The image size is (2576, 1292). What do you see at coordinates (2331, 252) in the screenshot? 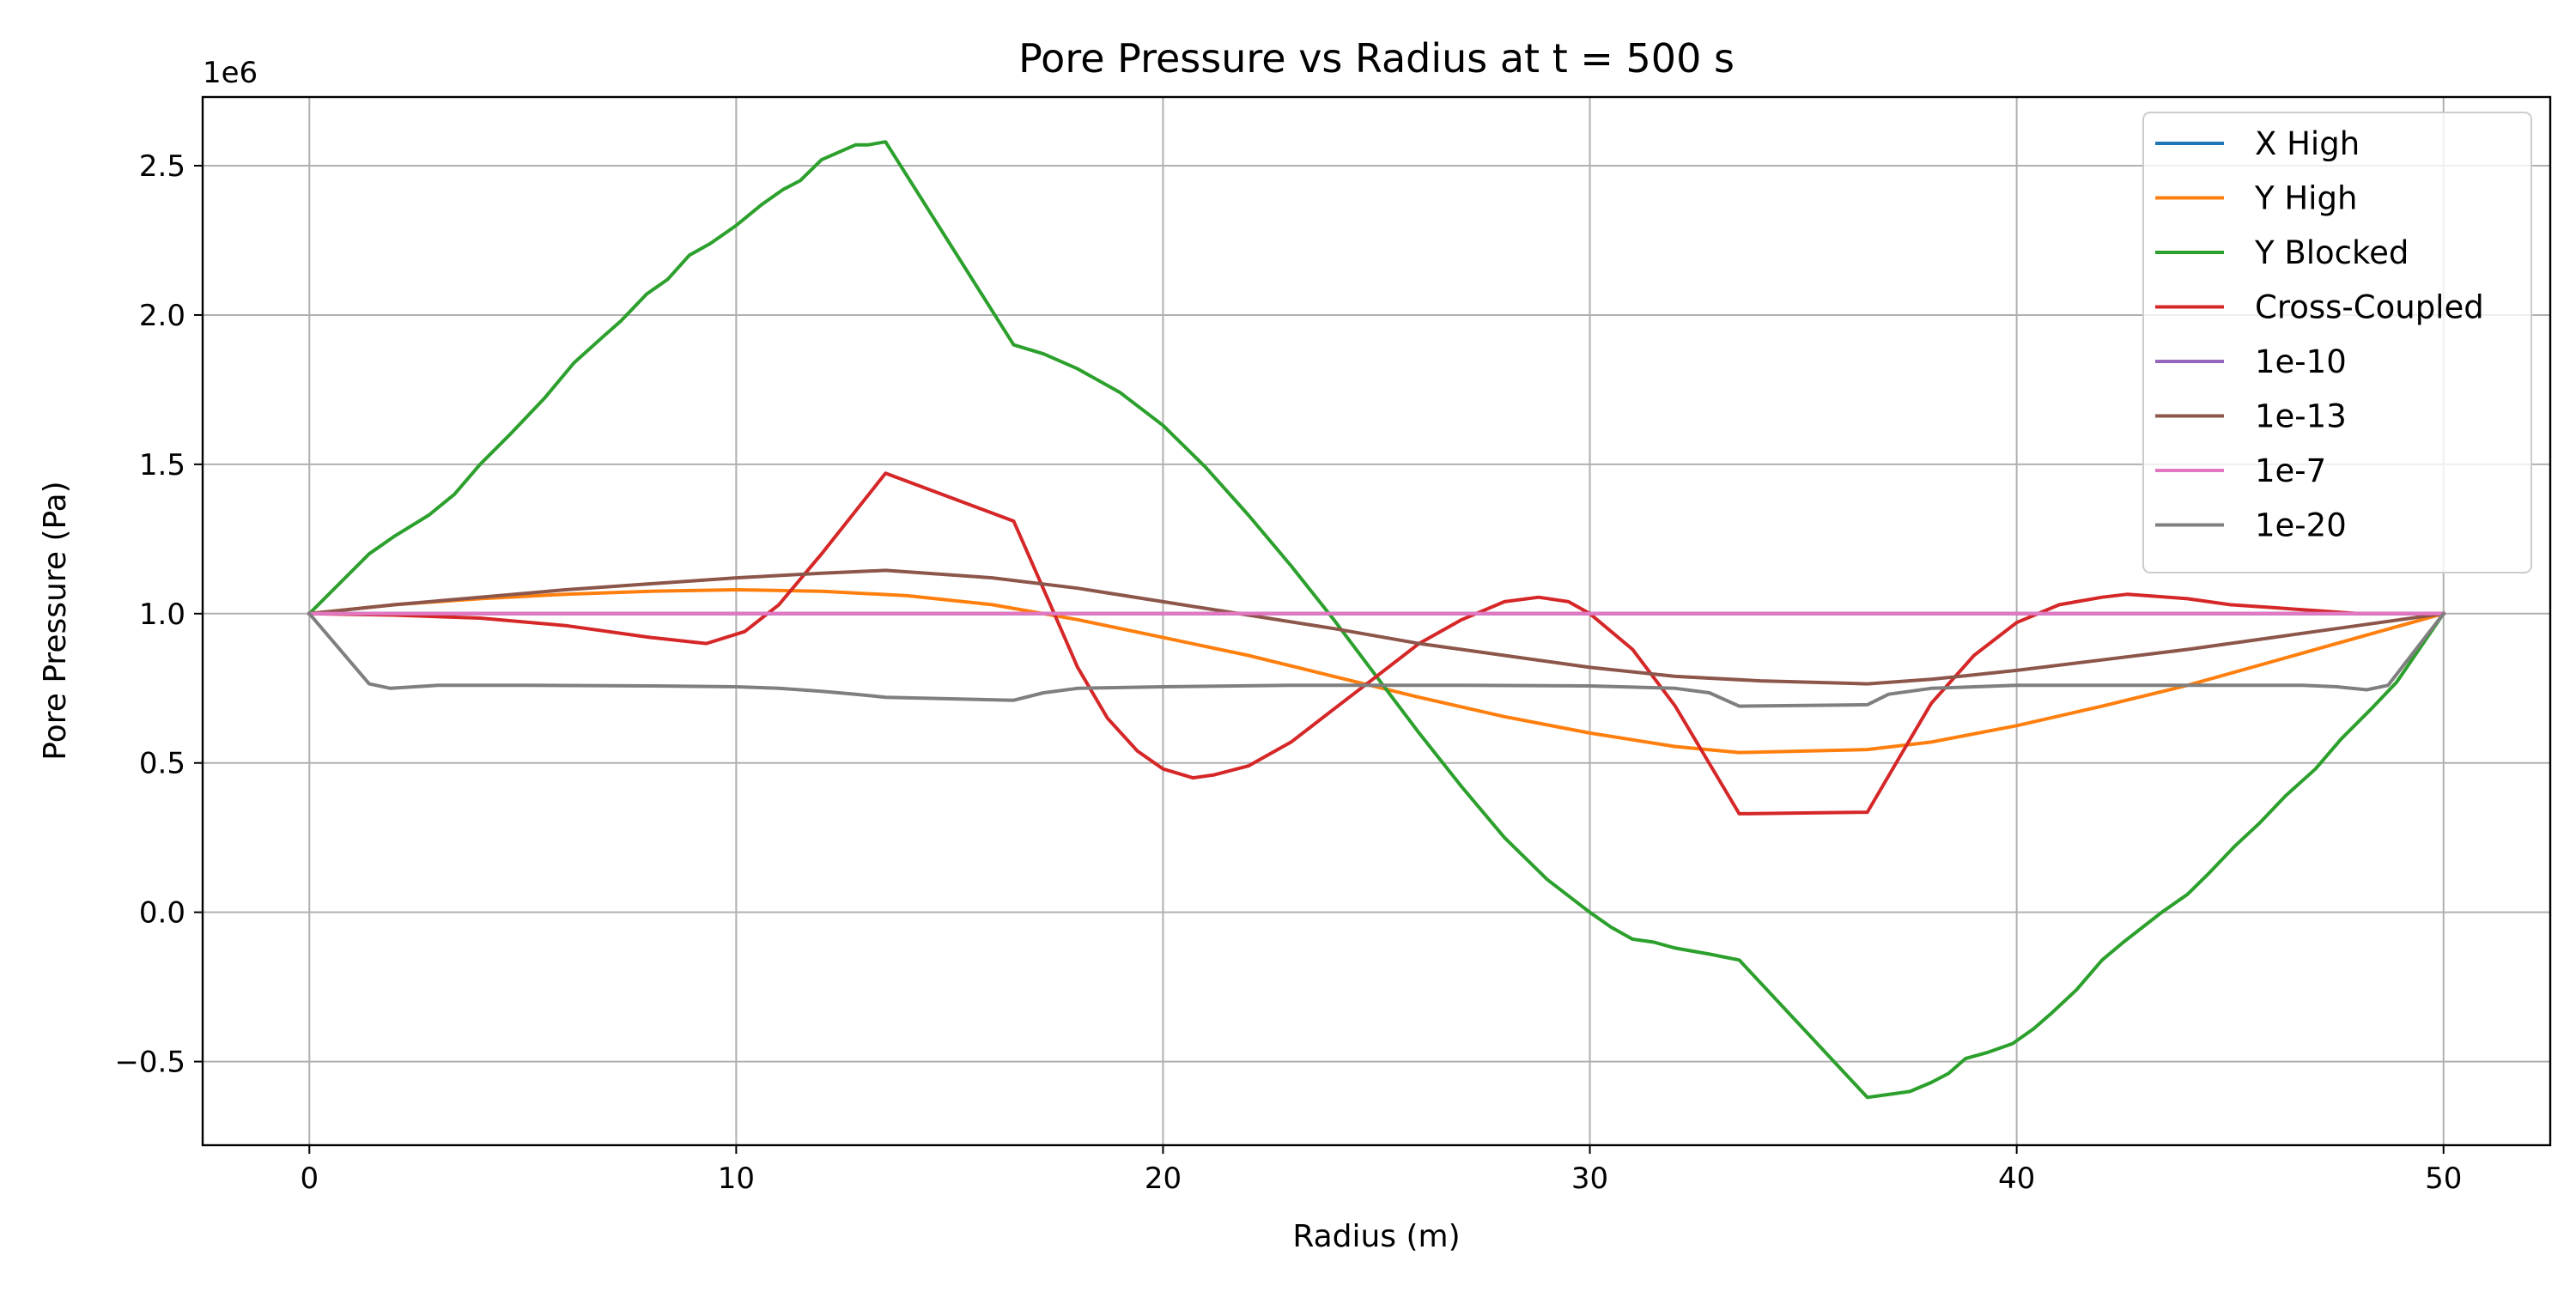
I see `legend-label-y-blocked: Y Blocked` at bounding box center [2331, 252].